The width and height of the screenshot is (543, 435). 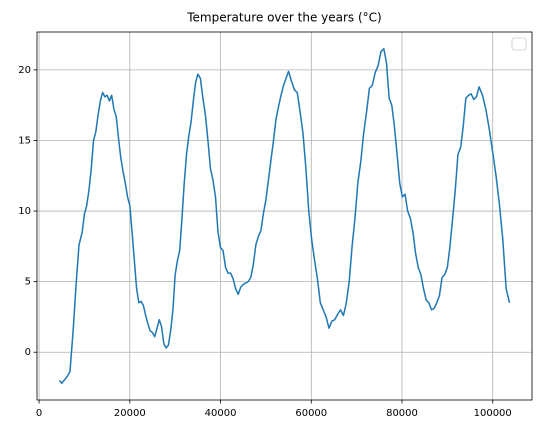 What do you see at coordinates (24, 211) in the screenshot?
I see `y-tick-label: 10` at bounding box center [24, 211].